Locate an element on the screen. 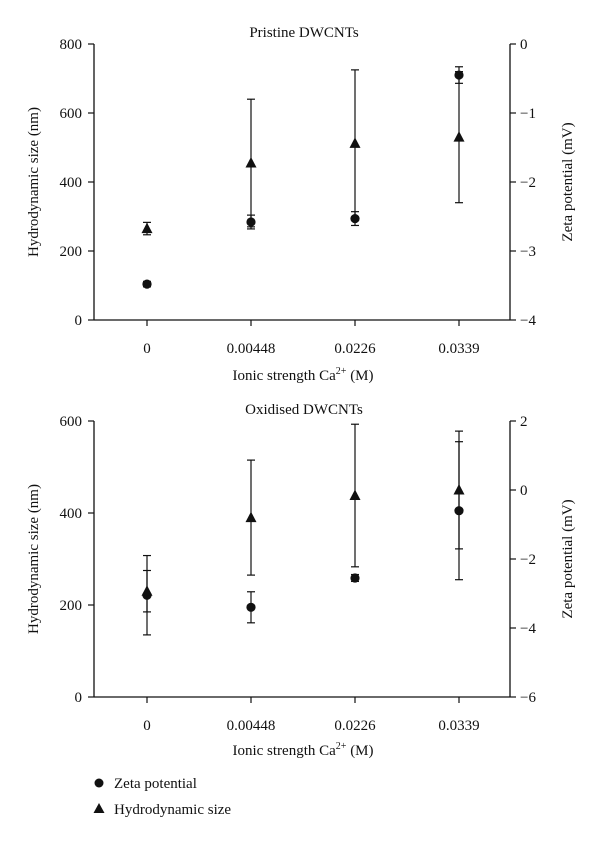 The width and height of the screenshot is (600, 842). legend-triangle-marker is located at coordinates (99, 808).